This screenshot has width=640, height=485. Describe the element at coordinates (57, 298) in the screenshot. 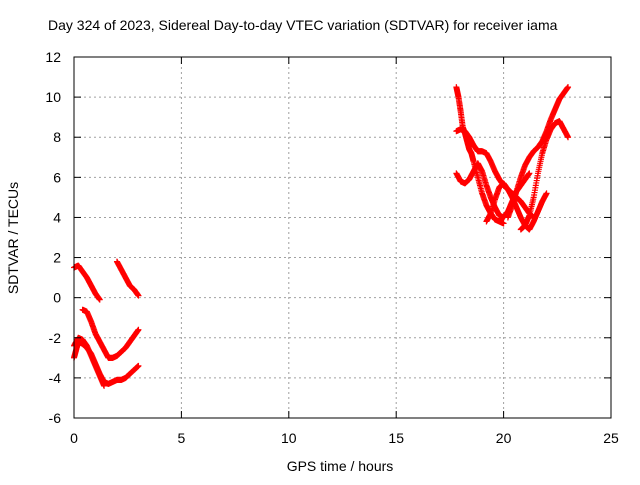

I see `y-tick-label: 0` at that location.